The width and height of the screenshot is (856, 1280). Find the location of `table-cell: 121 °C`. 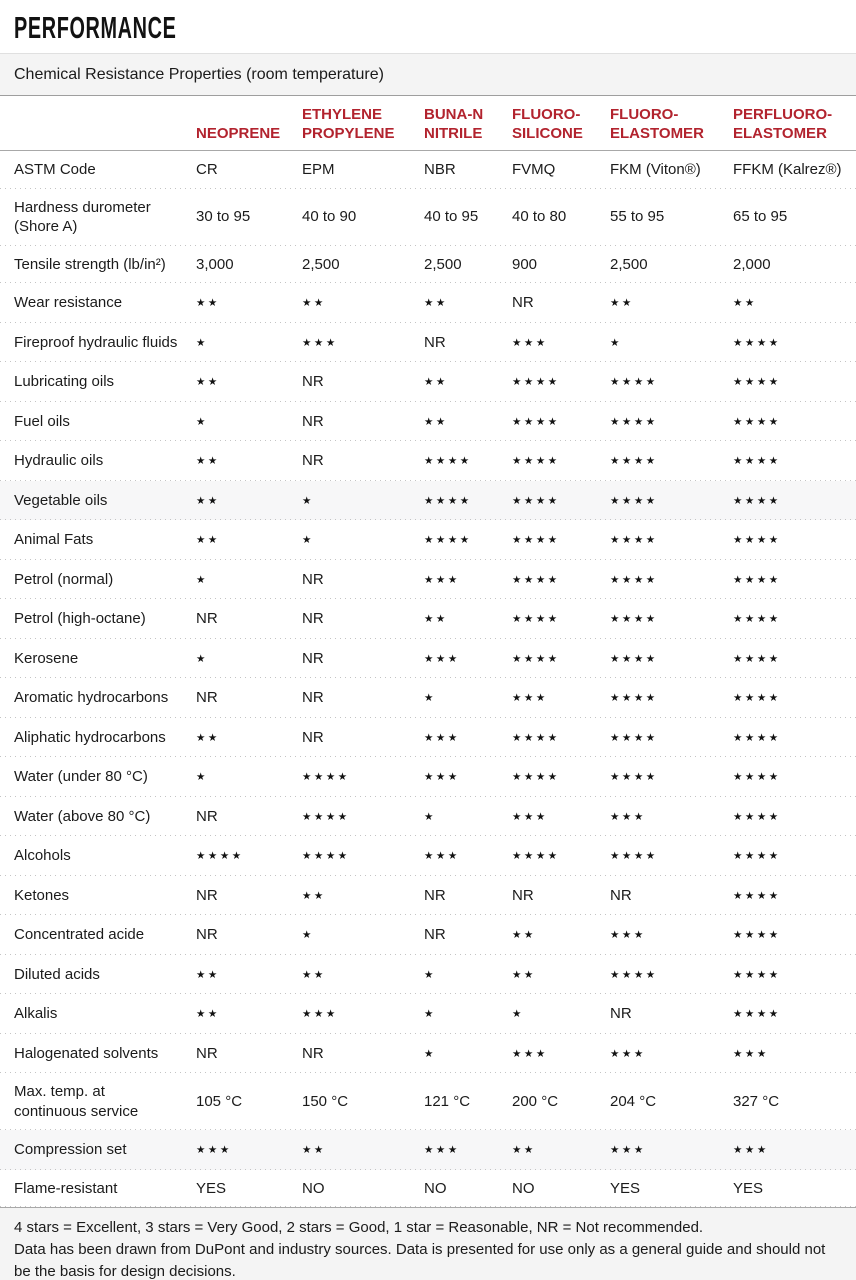

table-cell: 121 °C is located at coordinates (454, 1102).